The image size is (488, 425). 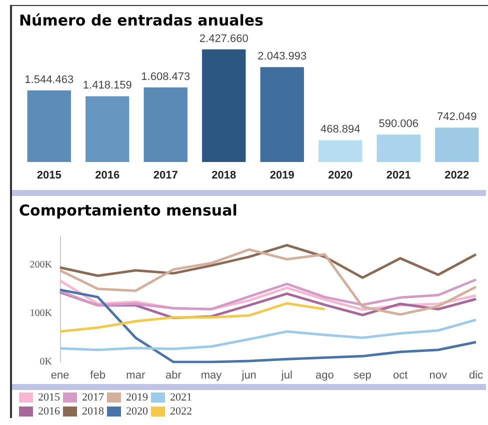 I want to click on x-tick-label: dic, so click(x=476, y=376).